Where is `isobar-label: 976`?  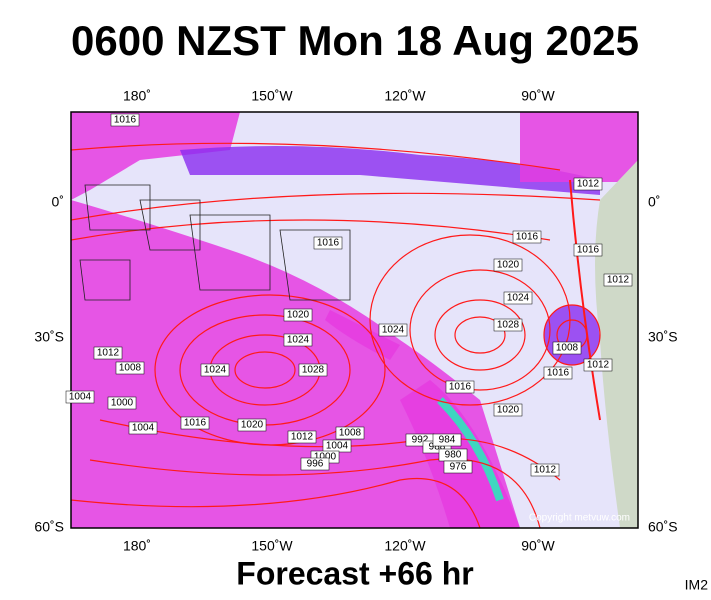 isobar-label: 976 is located at coordinates (458, 467).